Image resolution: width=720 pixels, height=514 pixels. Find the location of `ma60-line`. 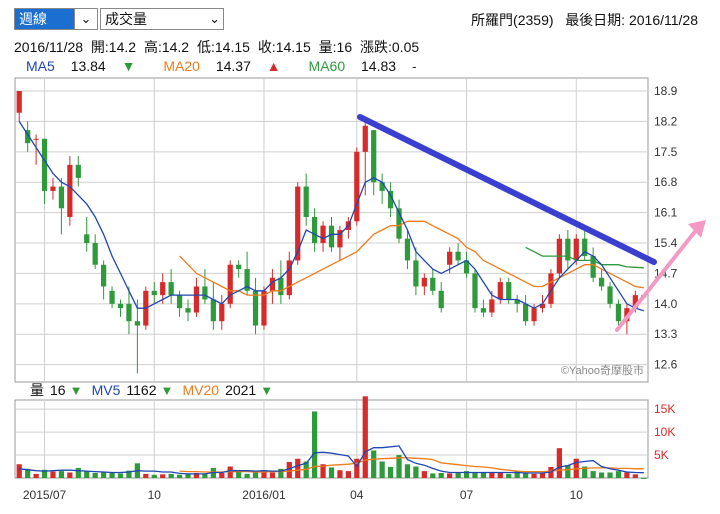

ma60-line is located at coordinates (584, 257).